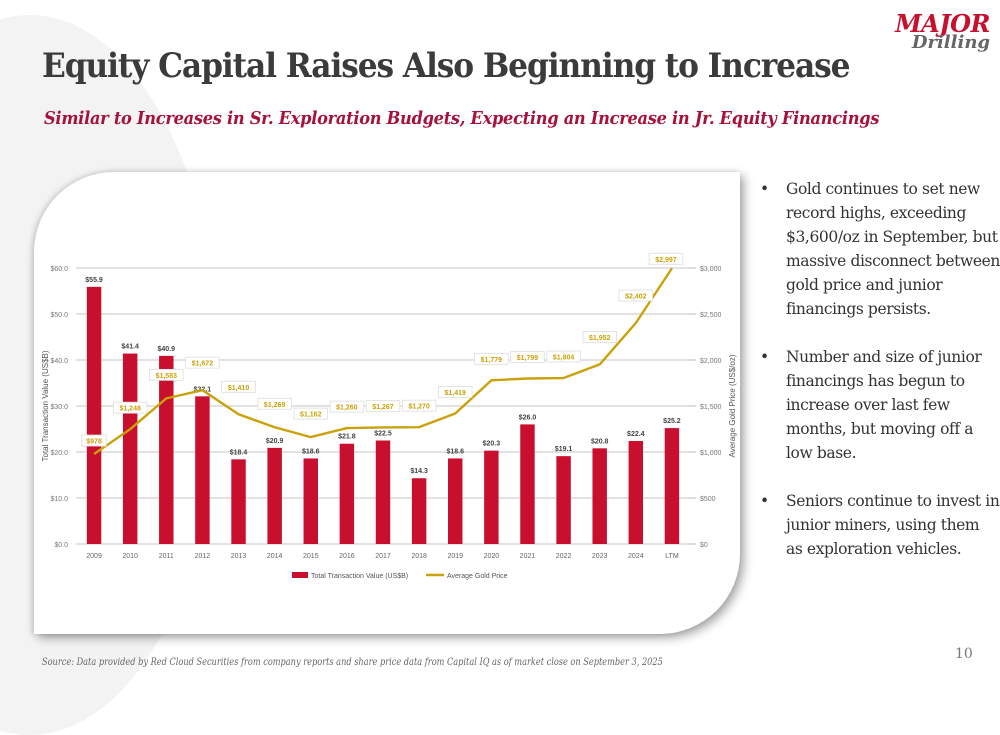 The height and width of the screenshot is (735, 1000). What do you see at coordinates (311, 556) in the screenshot?
I see `x-tick-label: 2015` at bounding box center [311, 556].